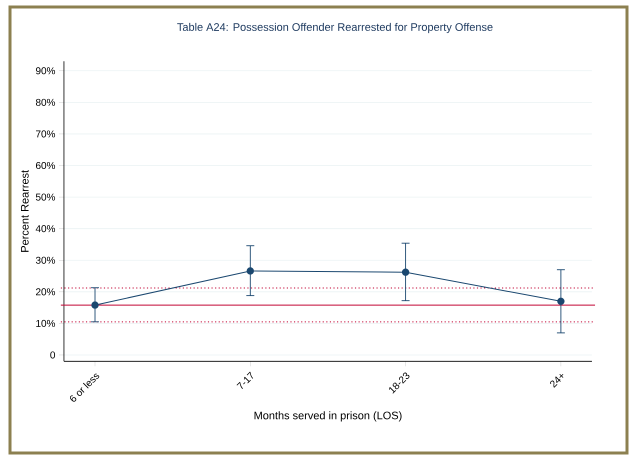  What do you see at coordinates (46, 166) in the screenshot?
I see `y-tick-label: 60%` at bounding box center [46, 166].